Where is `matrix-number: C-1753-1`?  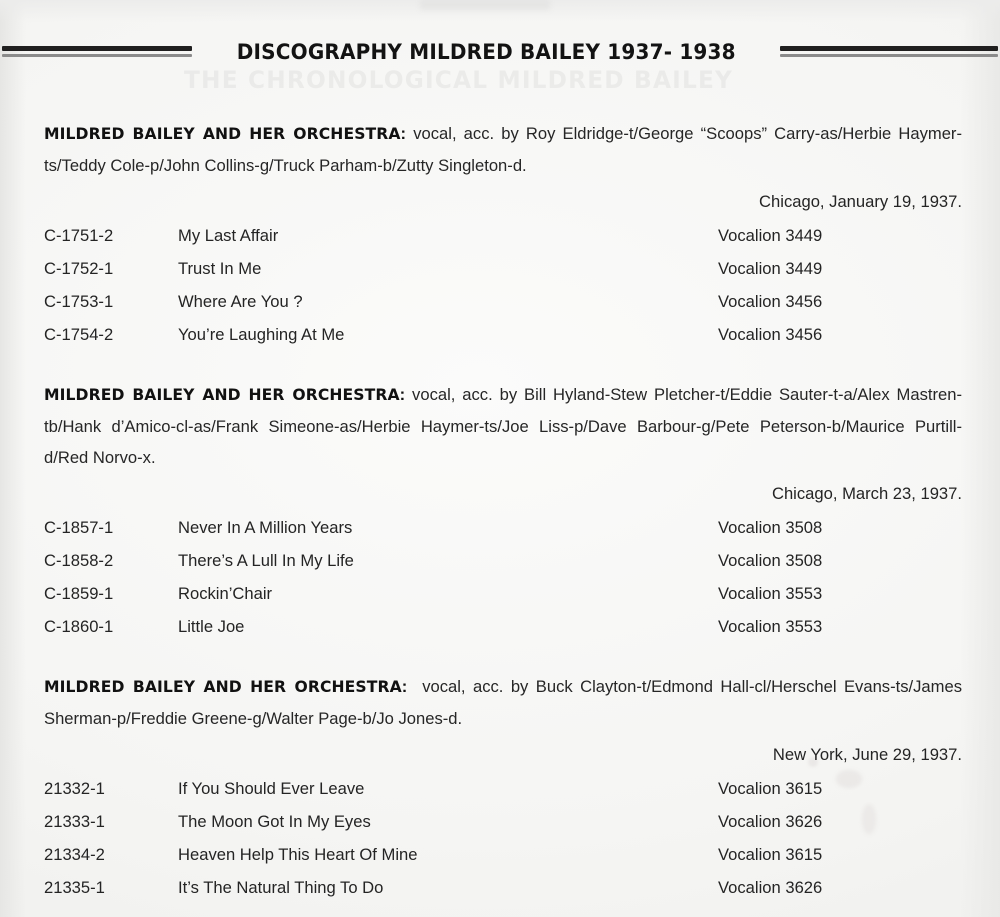
matrix-number: C-1753-1 is located at coordinates (79, 301).